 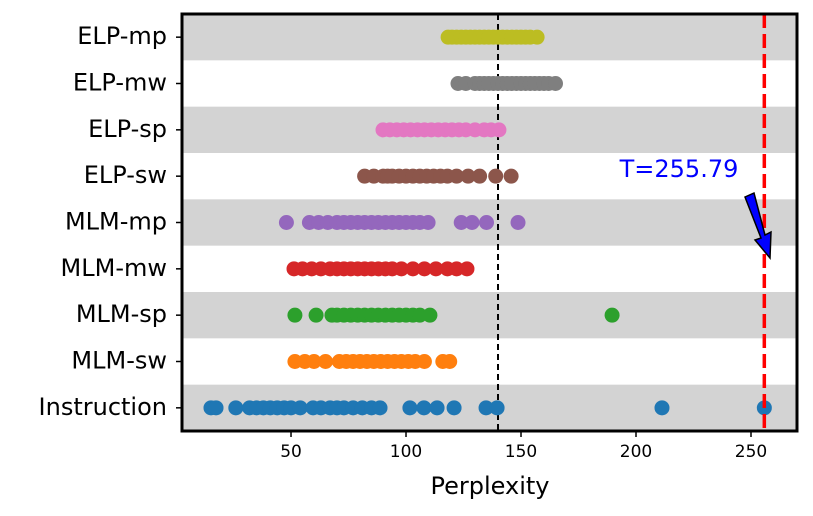 I want to click on y-tick-label: ELP-sp, so click(x=127, y=129).